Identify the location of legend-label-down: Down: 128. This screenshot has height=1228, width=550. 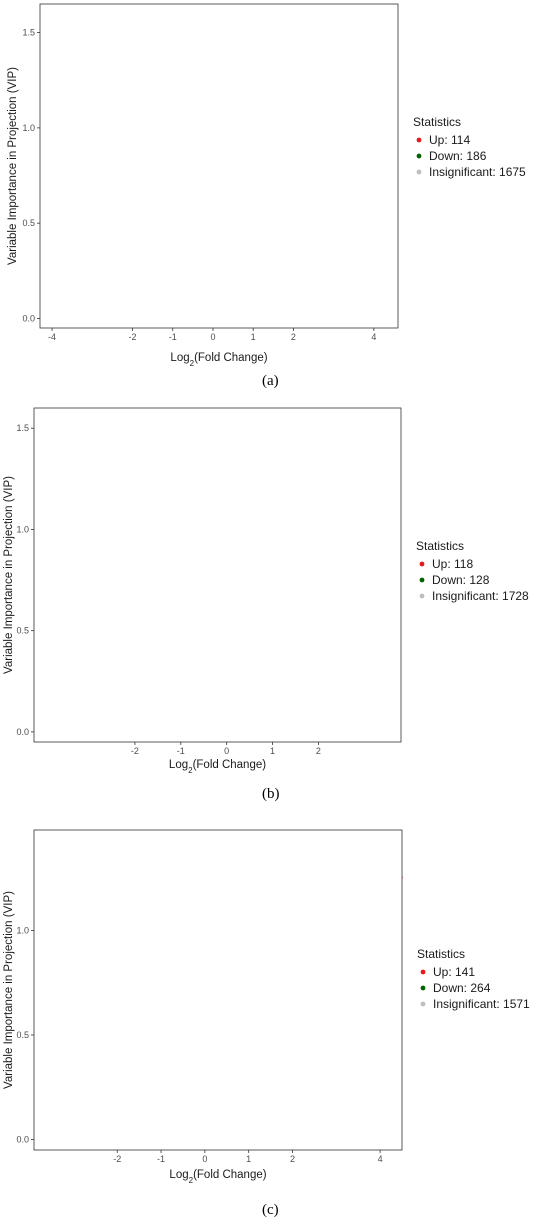
(461, 580).